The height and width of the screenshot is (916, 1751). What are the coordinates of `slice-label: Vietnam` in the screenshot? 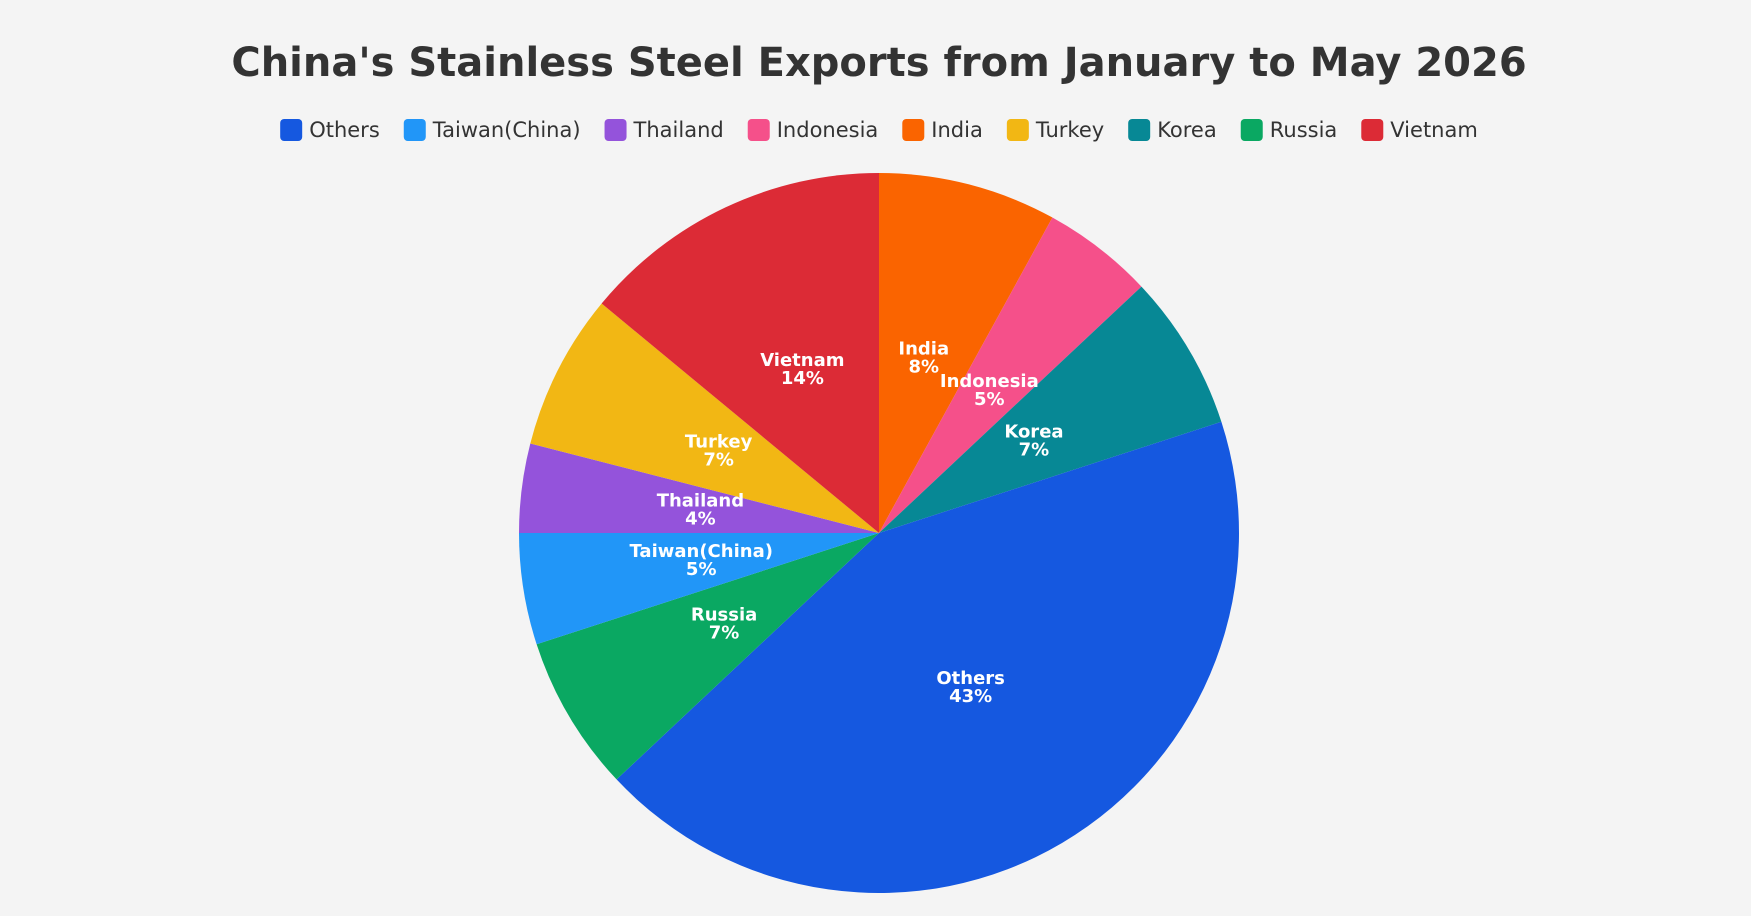 It's located at (802, 360).